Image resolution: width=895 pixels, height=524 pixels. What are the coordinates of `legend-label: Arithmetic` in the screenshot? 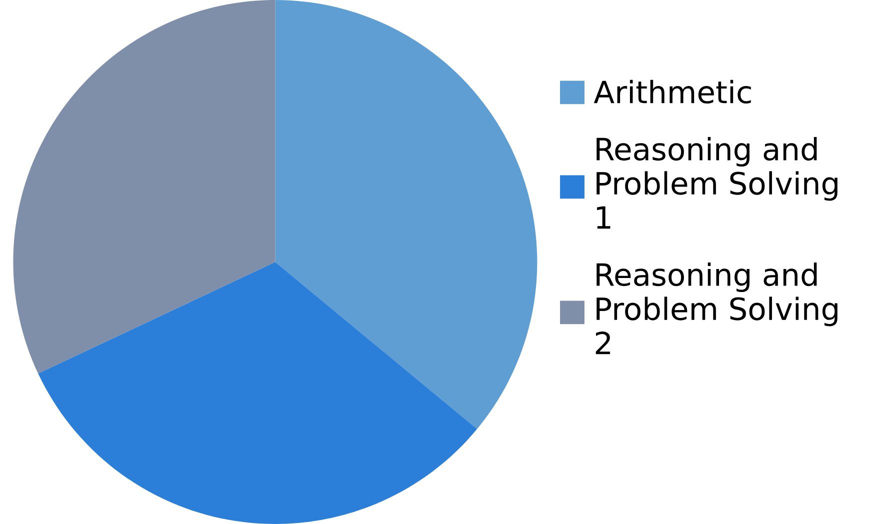 It's located at (672, 92).